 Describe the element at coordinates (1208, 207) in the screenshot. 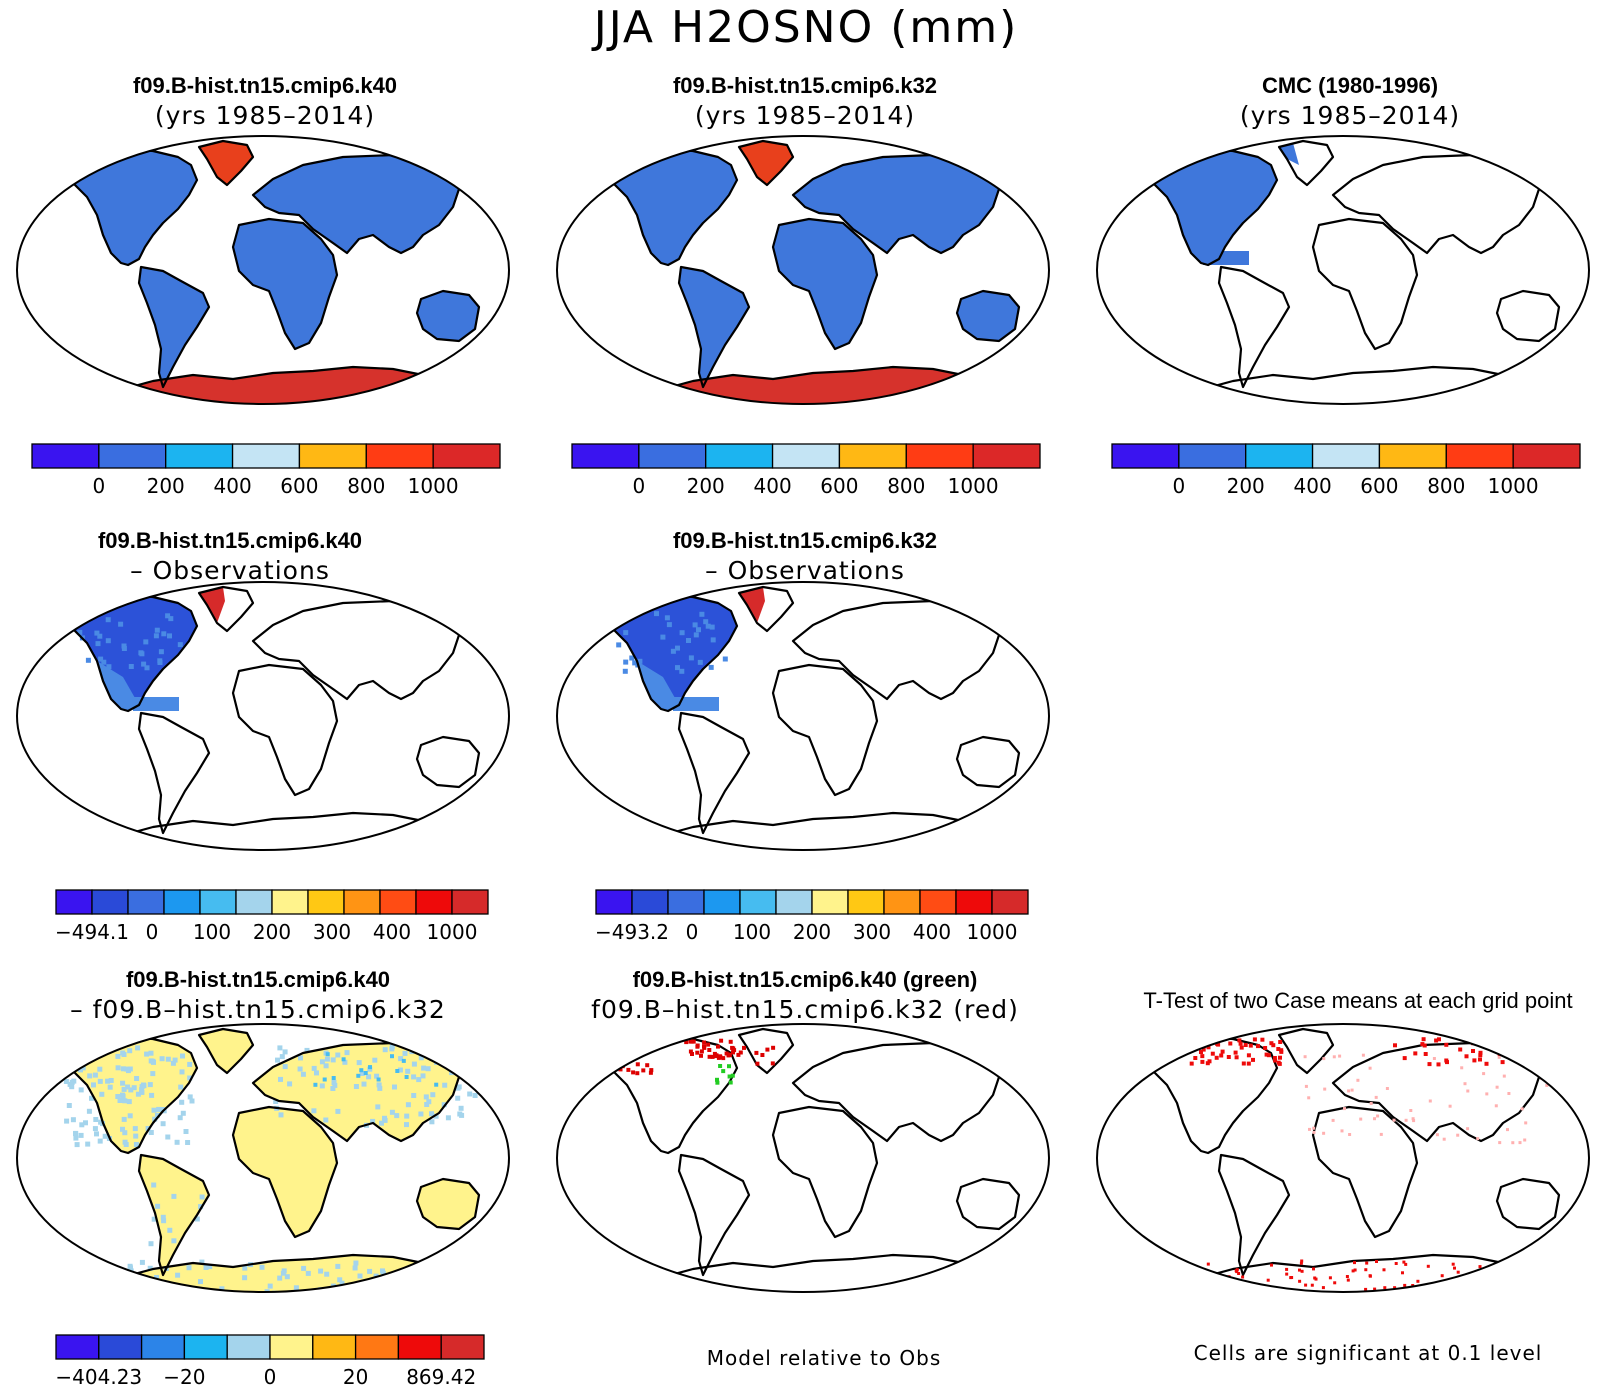

I see `cmc-north-america-coastline` at that location.